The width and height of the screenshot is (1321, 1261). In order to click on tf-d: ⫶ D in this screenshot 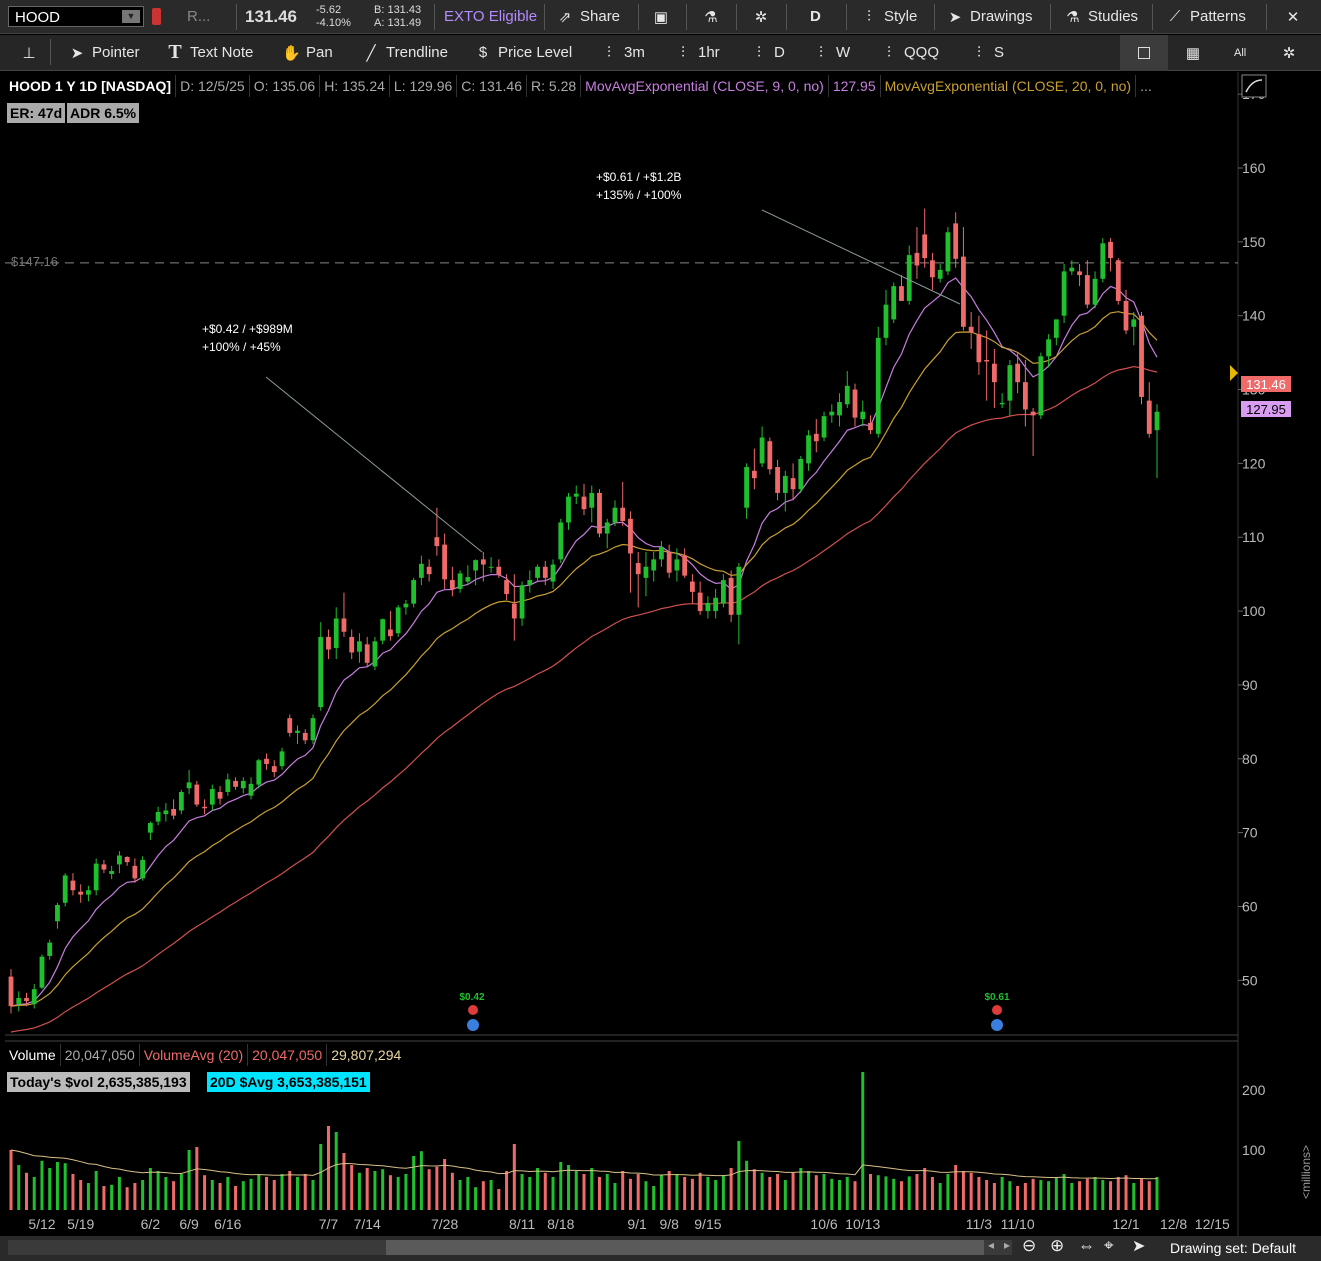, I will do `click(767, 52)`.